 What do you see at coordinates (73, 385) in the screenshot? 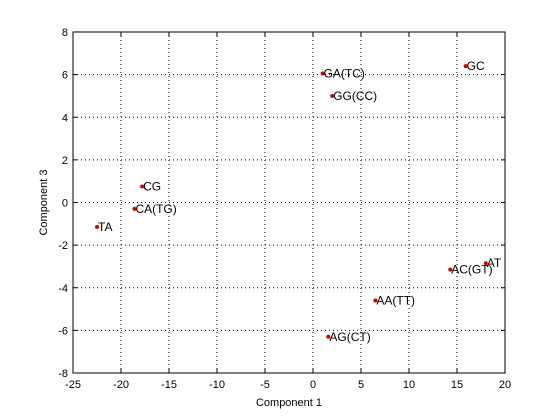
I see `x-tick-label: -25` at bounding box center [73, 385].